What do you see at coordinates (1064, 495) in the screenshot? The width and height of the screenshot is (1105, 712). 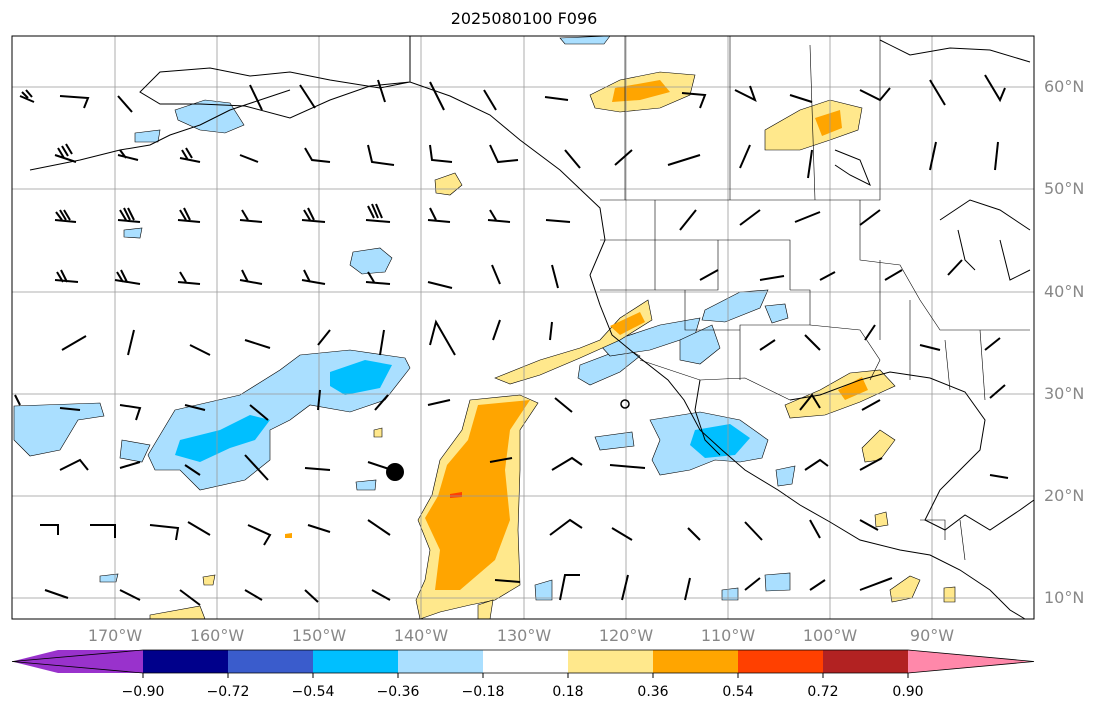 I see `lat-label: 20°N` at bounding box center [1064, 495].